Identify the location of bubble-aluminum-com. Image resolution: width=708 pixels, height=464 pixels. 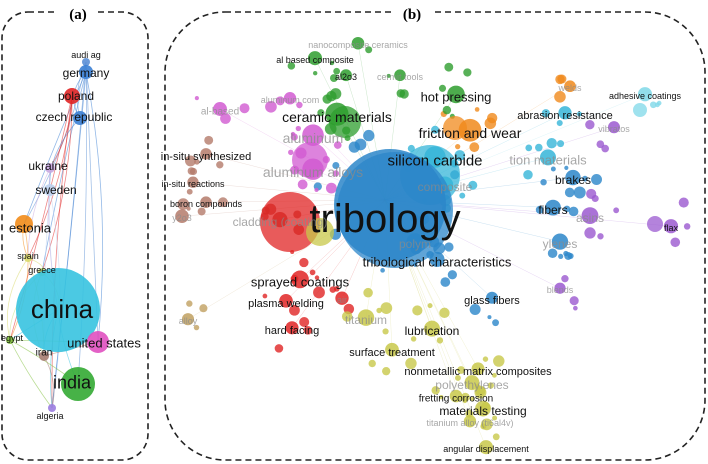
(290, 98).